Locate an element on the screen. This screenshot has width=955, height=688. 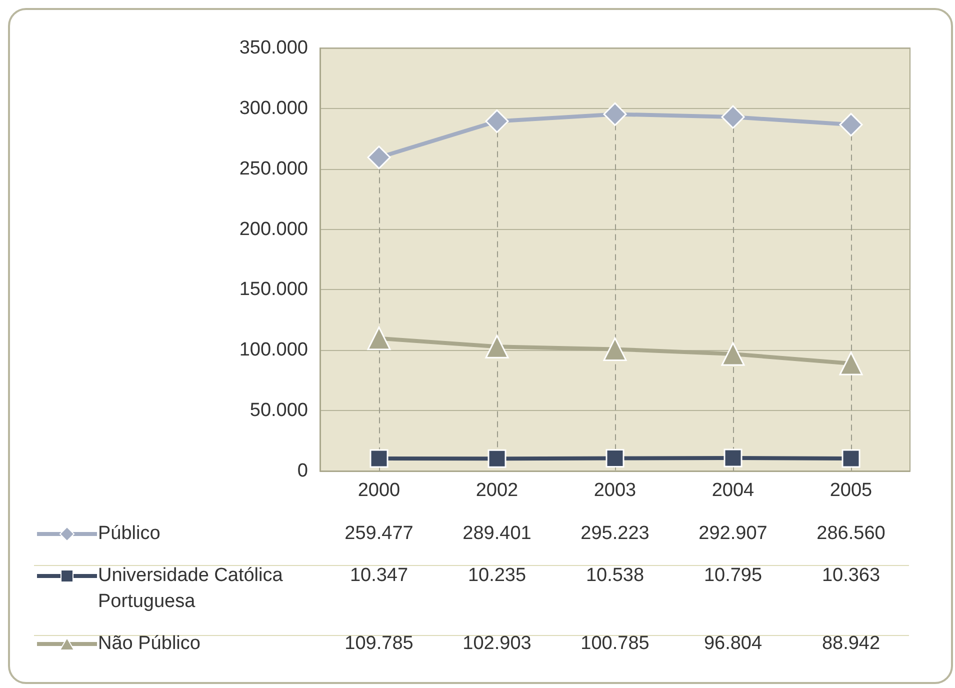
data-label: 295.223 is located at coordinates (615, 534).